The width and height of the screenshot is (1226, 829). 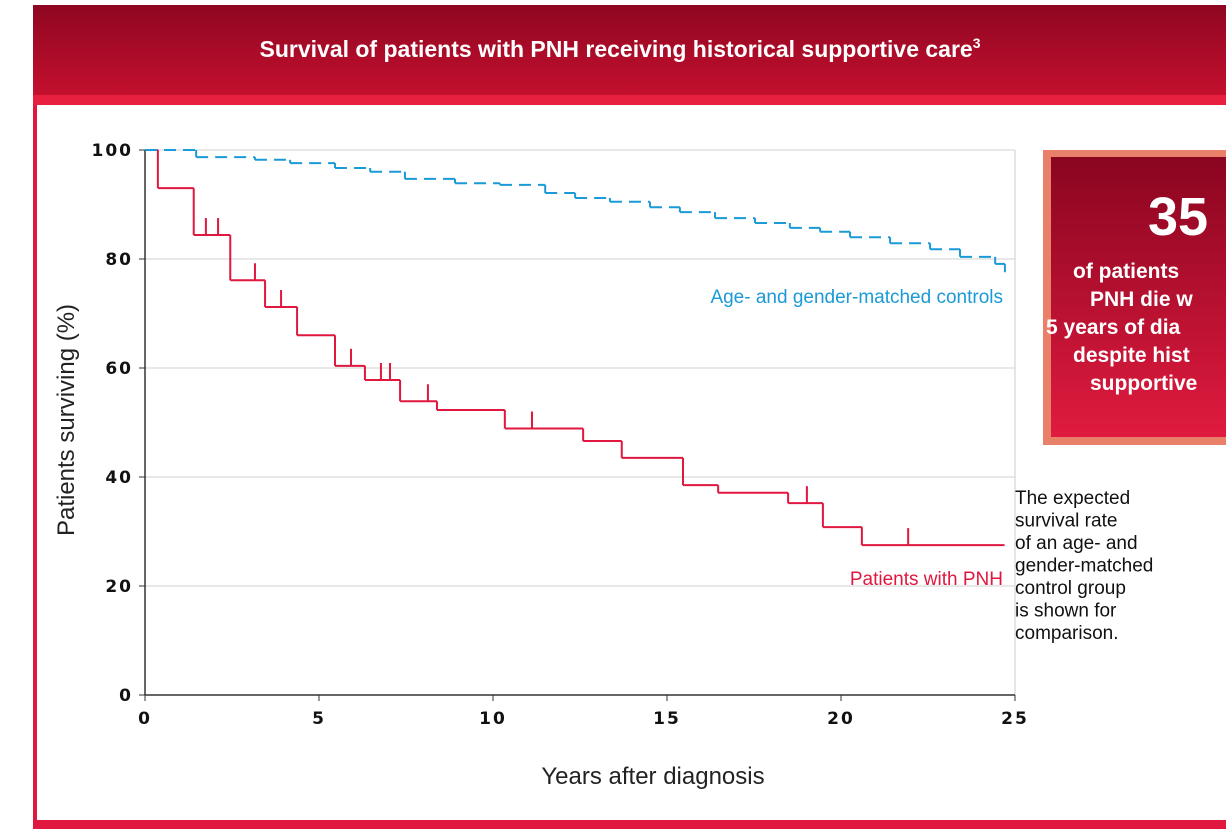 What do you see at coordinates (977, 43) in the screenshot?
I see `title-note: 3` at bounding box center [977, 43].